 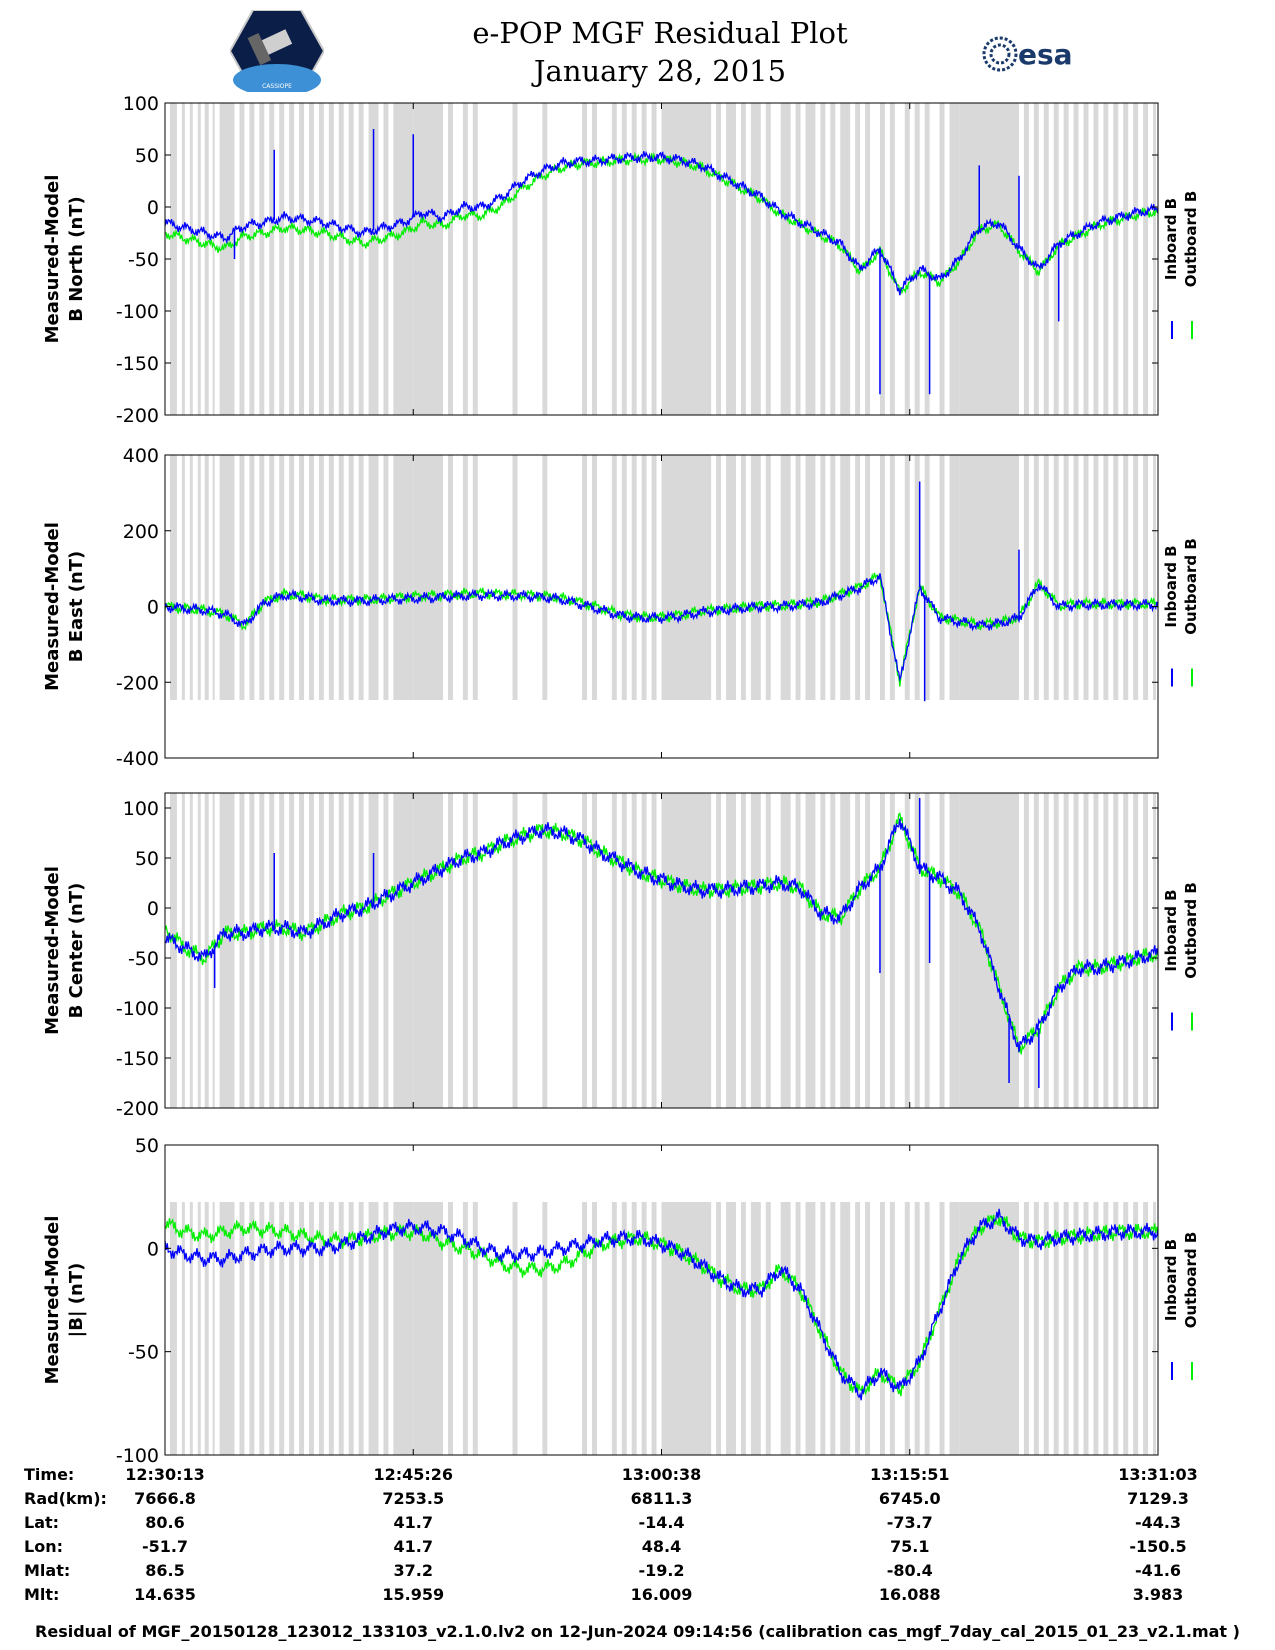 I want to click on y-tick-label: 0, so click(x=153, y=608).